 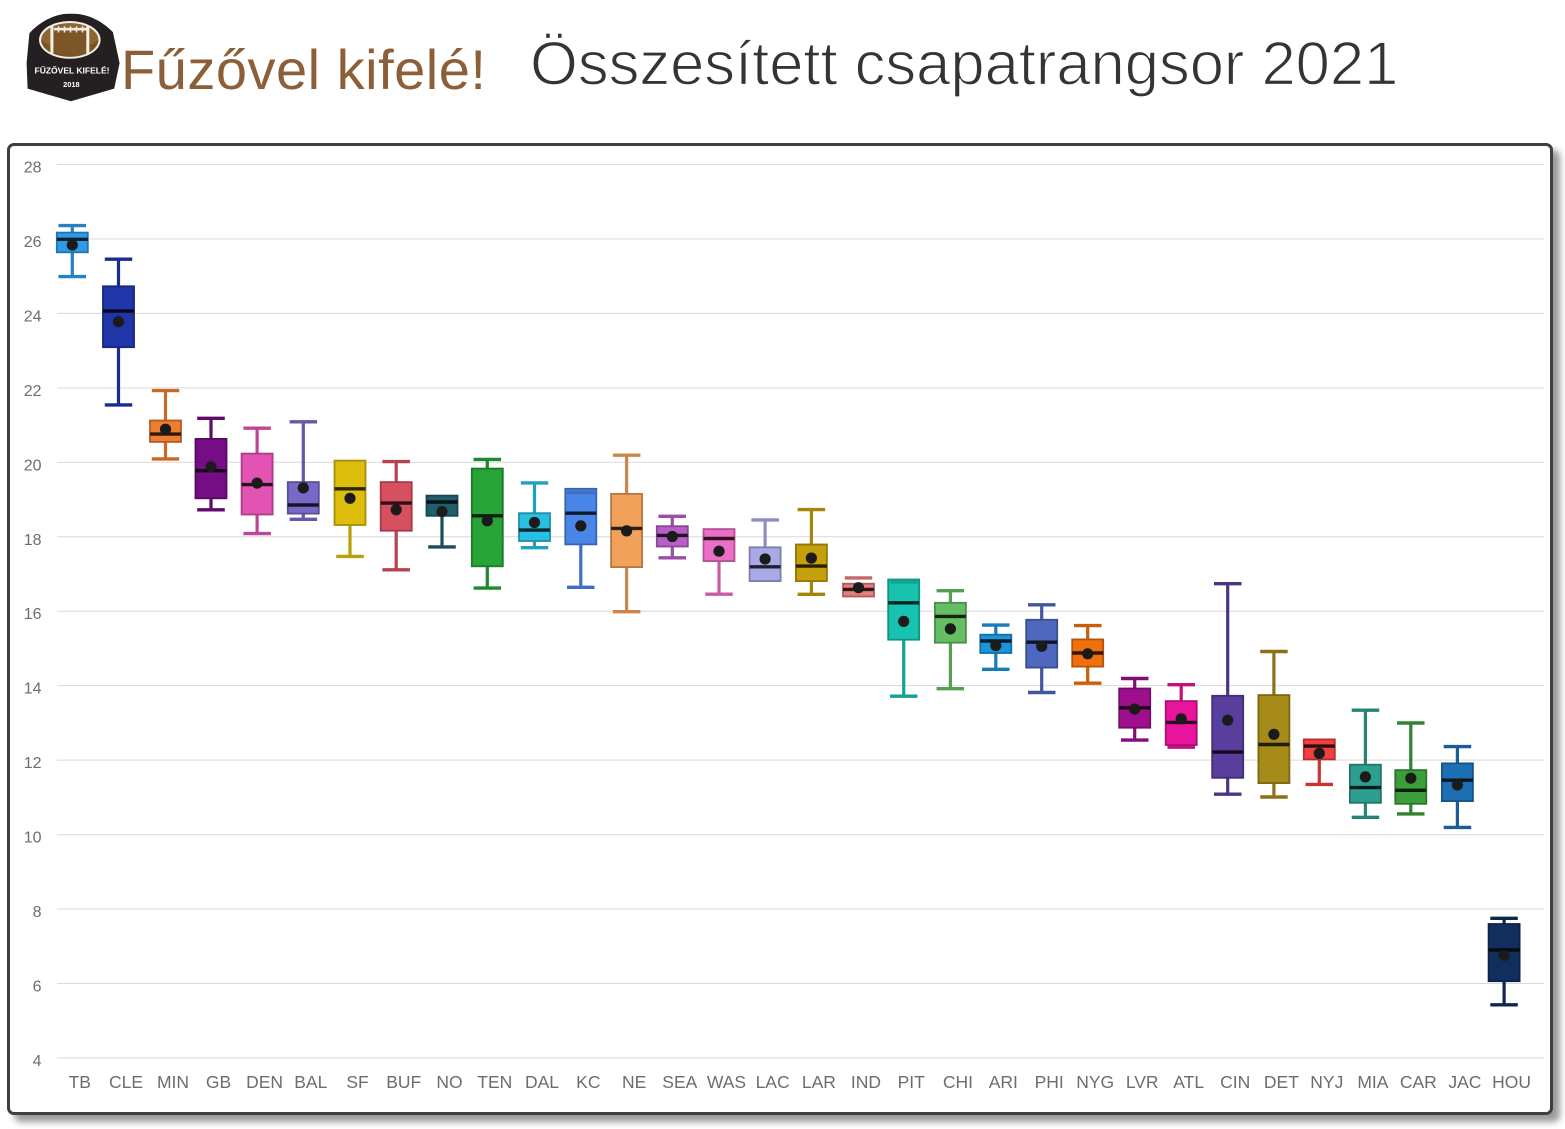 What do you see at coordinates (72, 70) in the screenshot?
I see `svg-text: FŰZŐVEL KIFELÉ!` at bounding box center [72, 70].